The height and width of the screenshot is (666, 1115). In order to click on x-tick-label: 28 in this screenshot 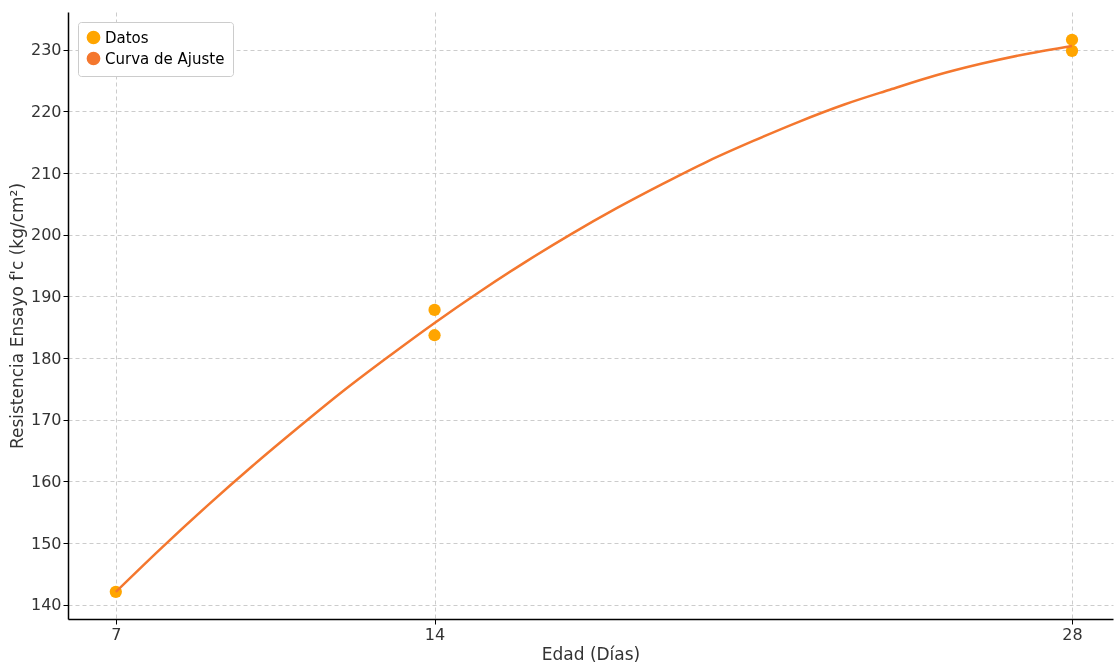, I will do `click(1072, 634)`.